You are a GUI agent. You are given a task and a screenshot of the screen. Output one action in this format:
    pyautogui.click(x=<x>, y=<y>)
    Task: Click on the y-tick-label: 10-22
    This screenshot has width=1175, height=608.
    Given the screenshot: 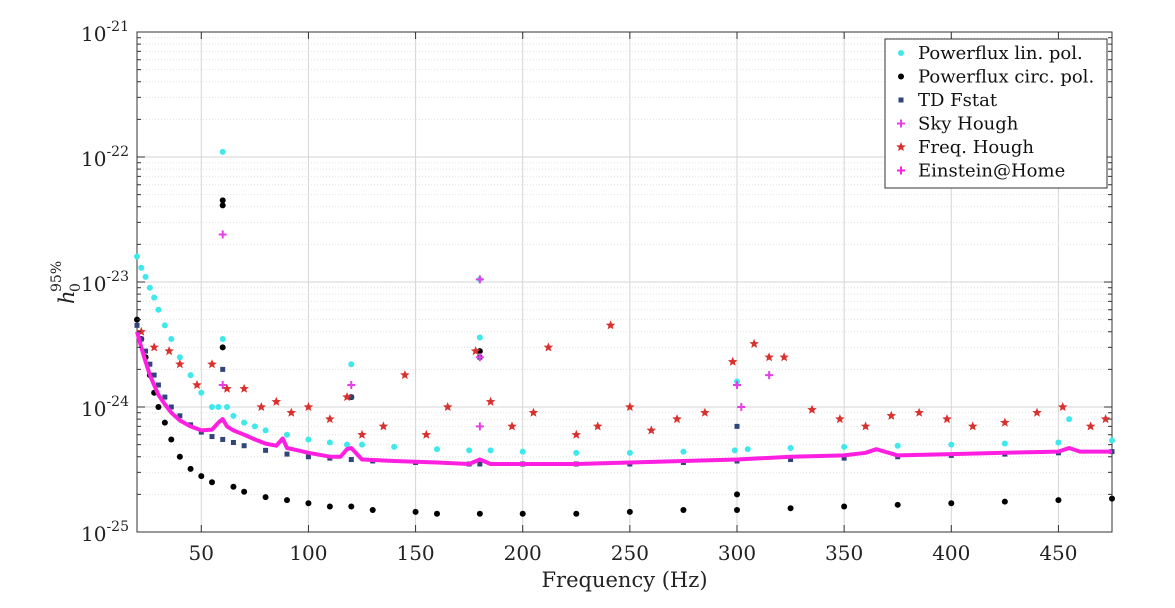 What is the action you would take?
    pyautogui.click(x=105, y=157)
    